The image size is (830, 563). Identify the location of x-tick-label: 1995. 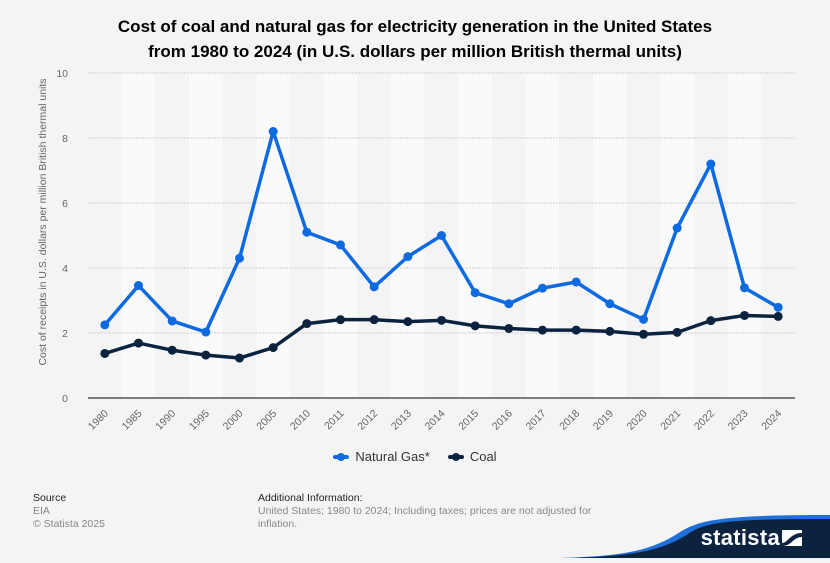
(199, 420).